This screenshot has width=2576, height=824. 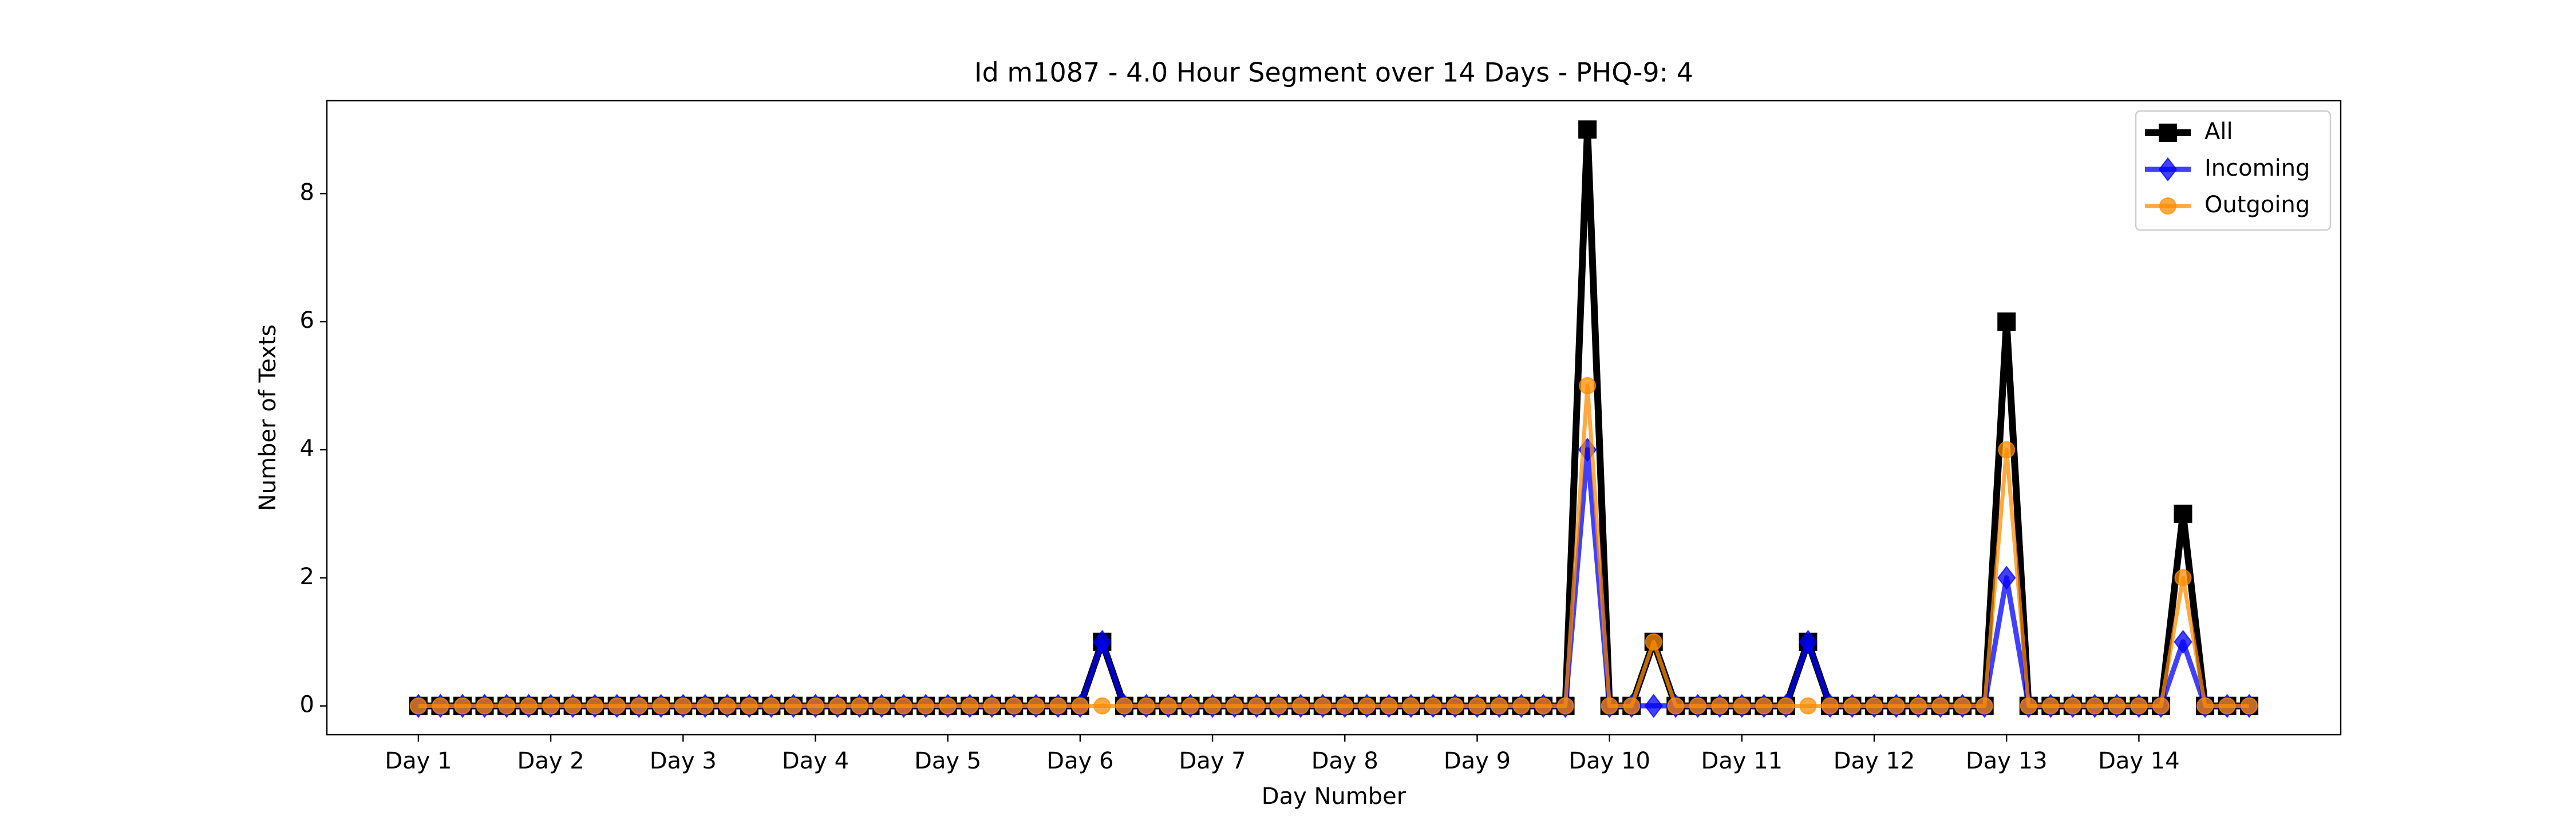 I want to click on legend-label: Incoming, so click(x=2257, y=168).